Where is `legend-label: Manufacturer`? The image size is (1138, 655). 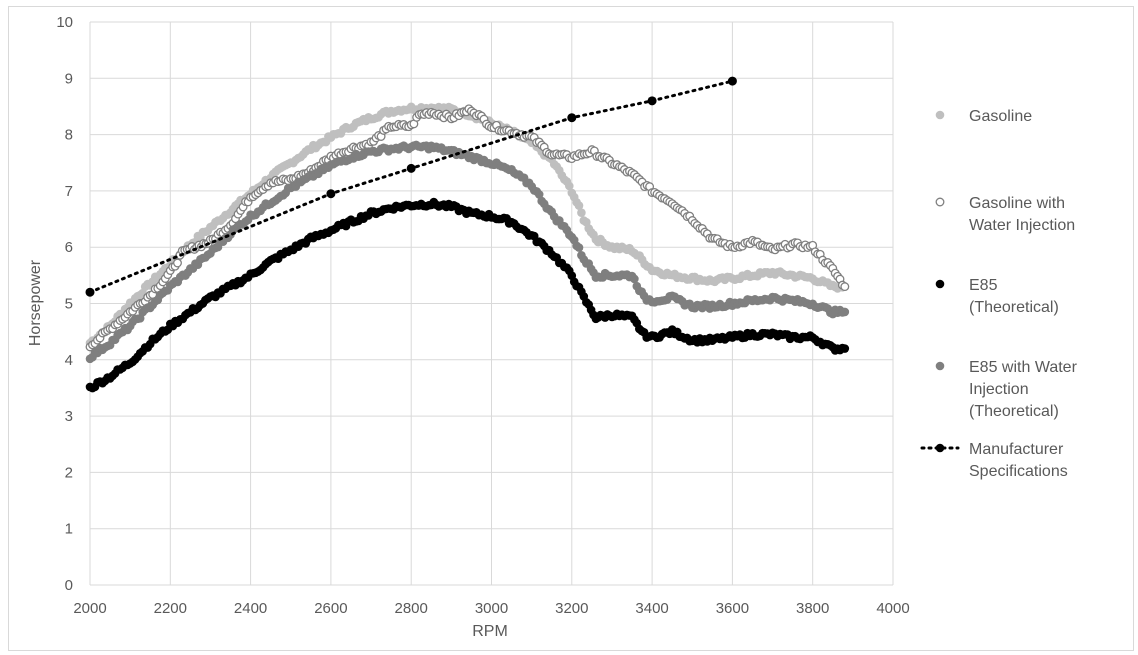 legend-label: Manufacturer is located at coordinates (1016, 449).